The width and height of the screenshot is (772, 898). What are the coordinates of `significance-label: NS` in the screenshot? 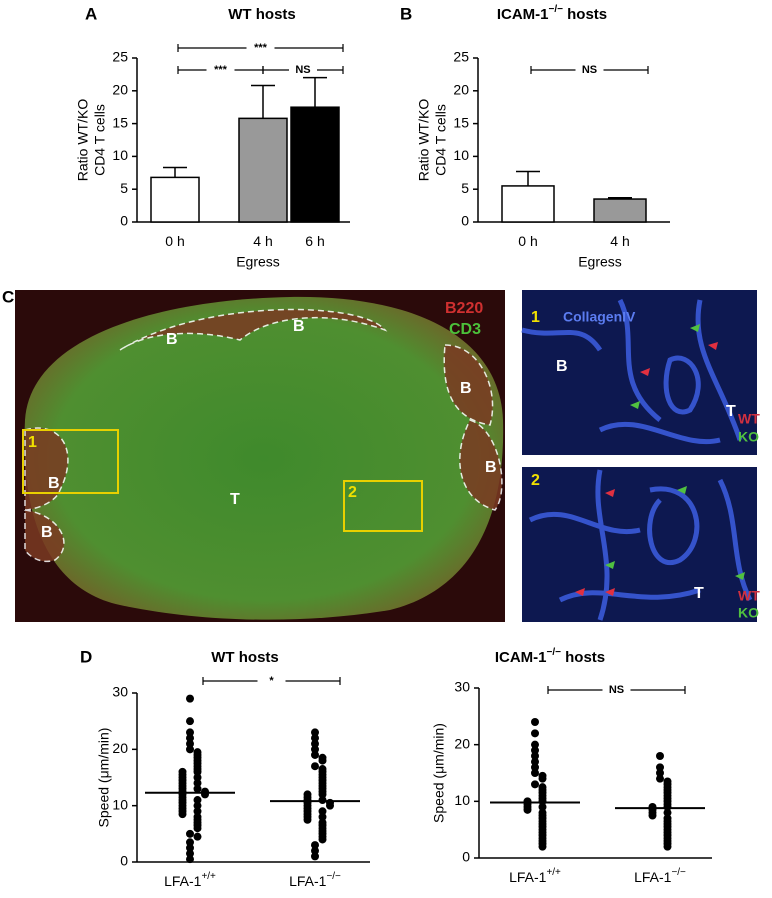 It's located at (616, 690).